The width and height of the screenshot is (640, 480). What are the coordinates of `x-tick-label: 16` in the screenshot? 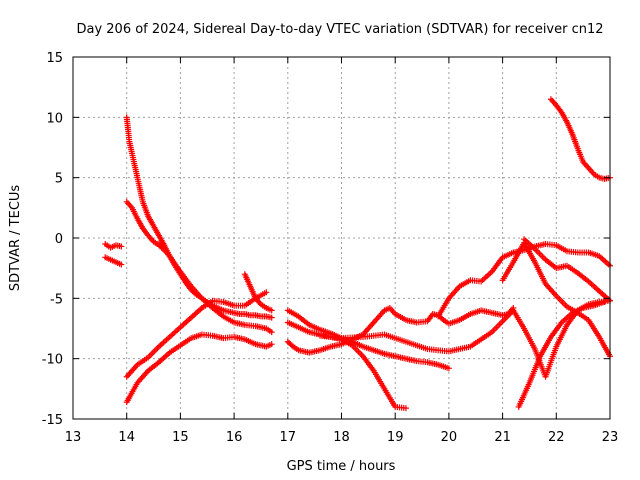 It's located at (234, 437).